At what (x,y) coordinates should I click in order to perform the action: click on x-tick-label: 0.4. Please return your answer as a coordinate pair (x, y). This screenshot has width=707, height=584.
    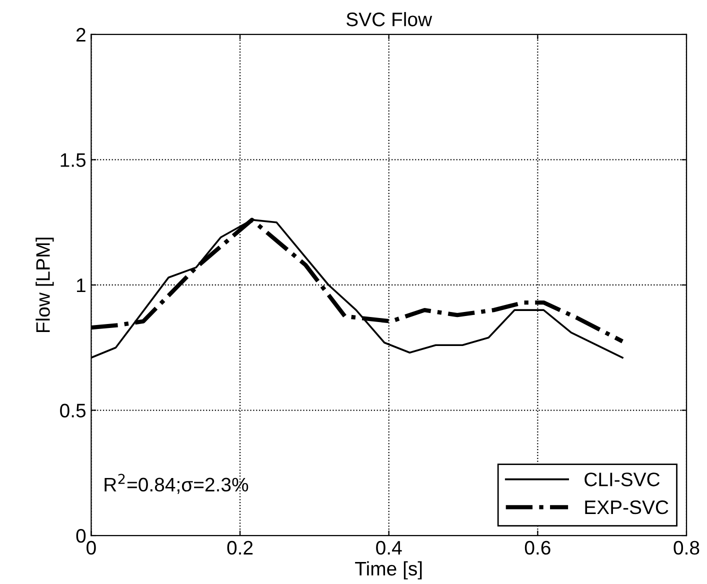
    Looking at the image, I should click on (389, 547).